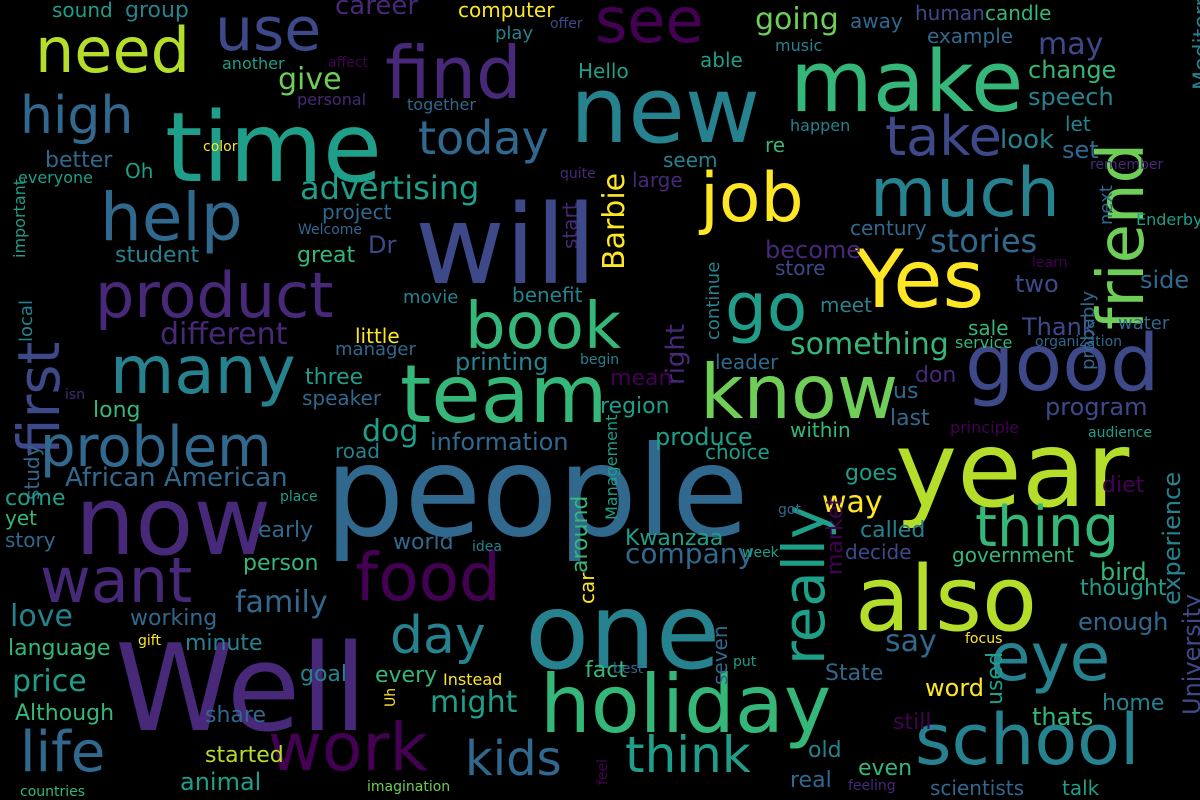 The height and width of the screenshot is (800, 1200). Describe the element at coordinates (377, 10) in the screenshot. I see `cloud-word: career` at that location.